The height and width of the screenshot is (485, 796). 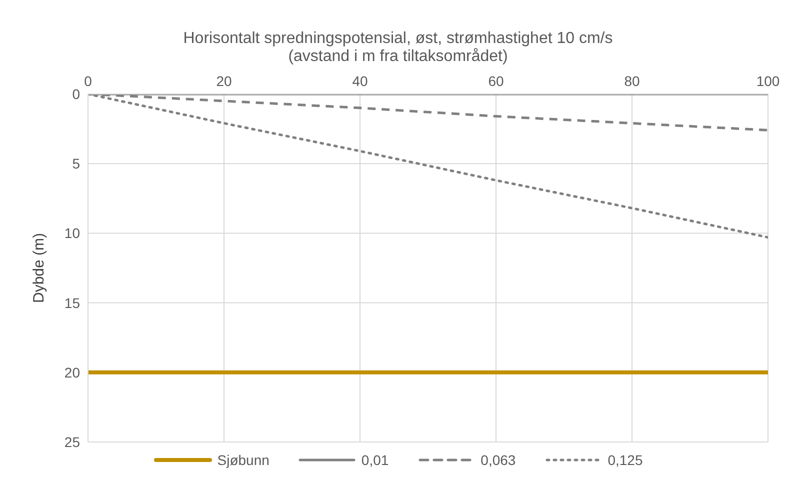 I want to click on x-tick-label: 20, so click(x=224, y=81).